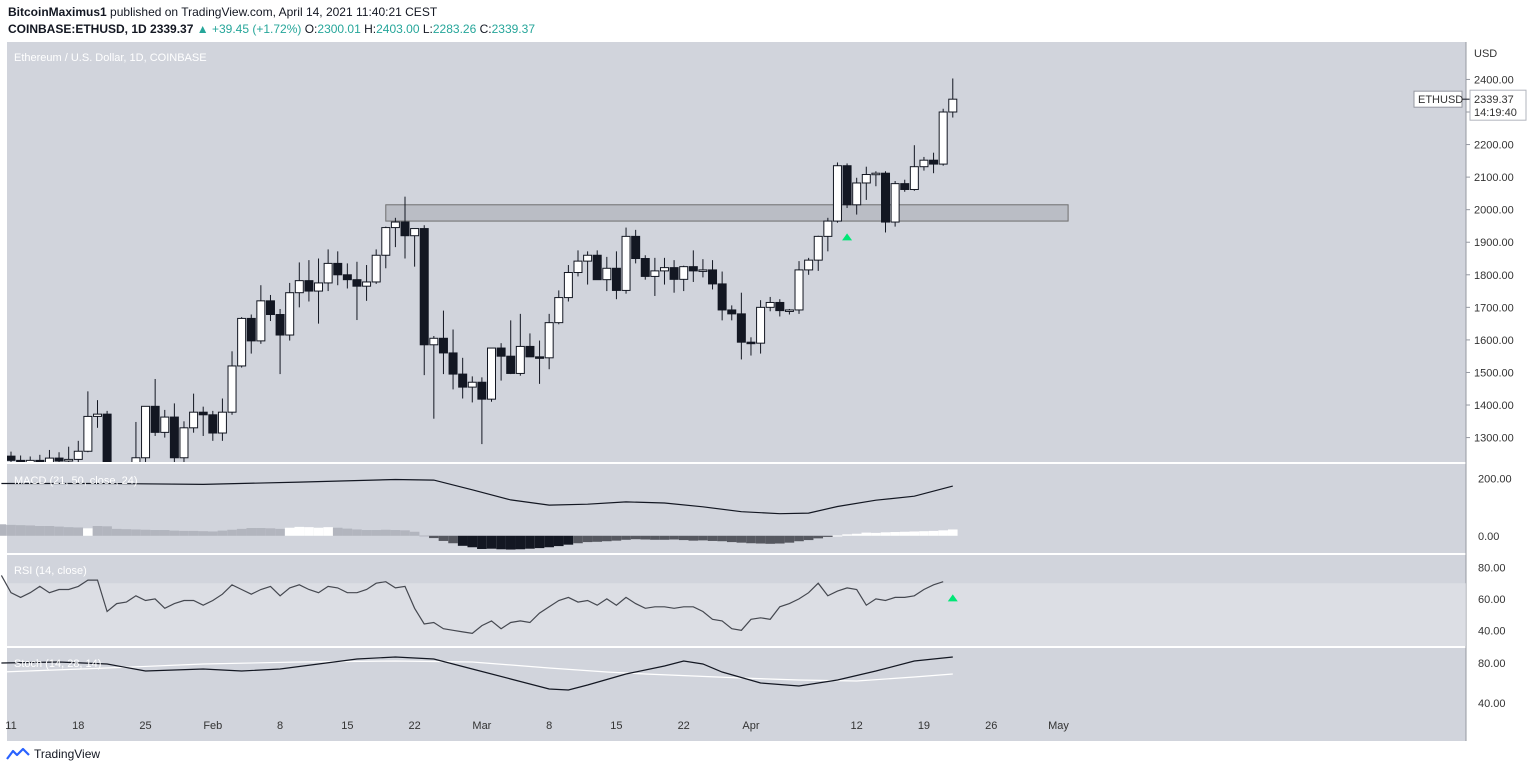  Describe the element at coordinates (952, 598) in the screenshot. I see `bullish-arrow-icon` at that location.